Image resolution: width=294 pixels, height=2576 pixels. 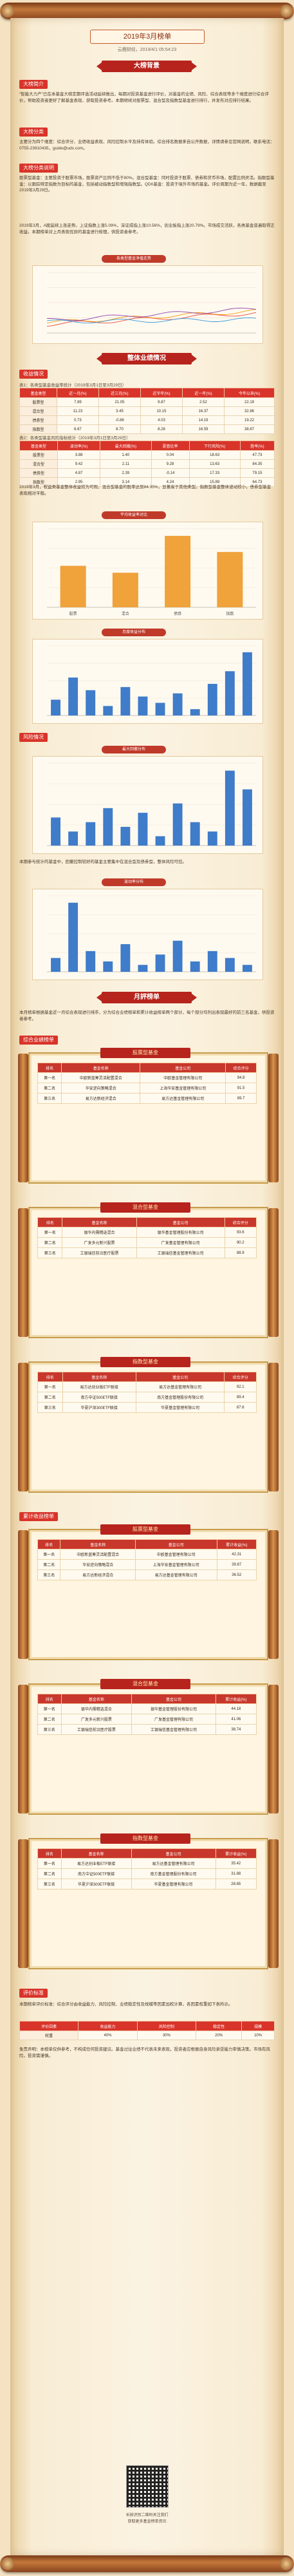 What do you see at coordinates (77, 393) in the screenshot?
I see `table-header-cell: 近一月(%)` at bounding box center [77, 393].